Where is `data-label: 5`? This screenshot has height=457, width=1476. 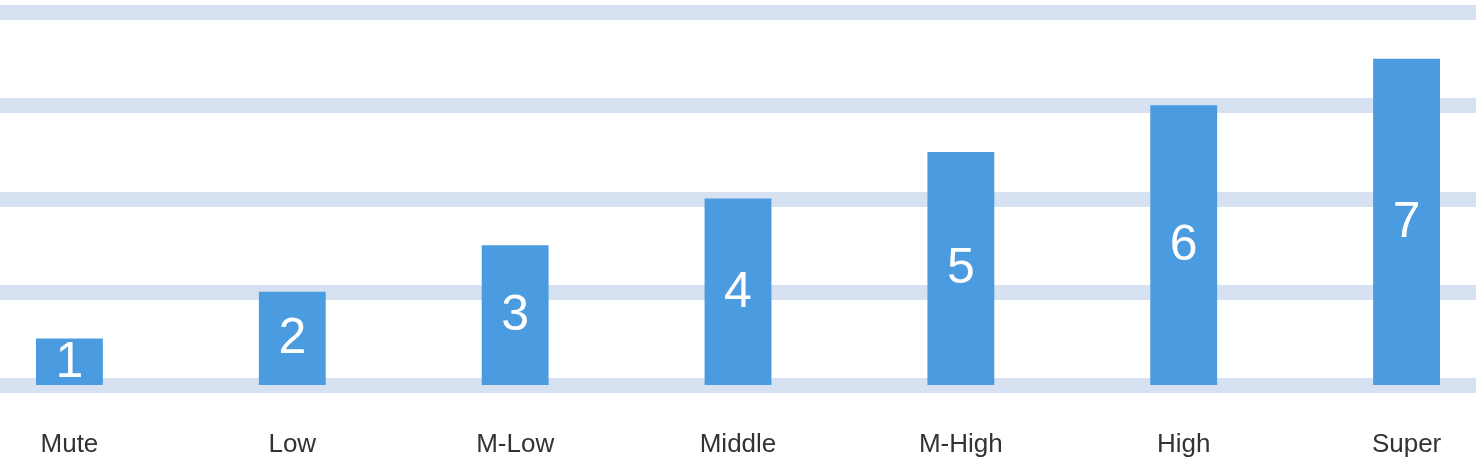
data-label: 5 is located at coordinates (960, 266).